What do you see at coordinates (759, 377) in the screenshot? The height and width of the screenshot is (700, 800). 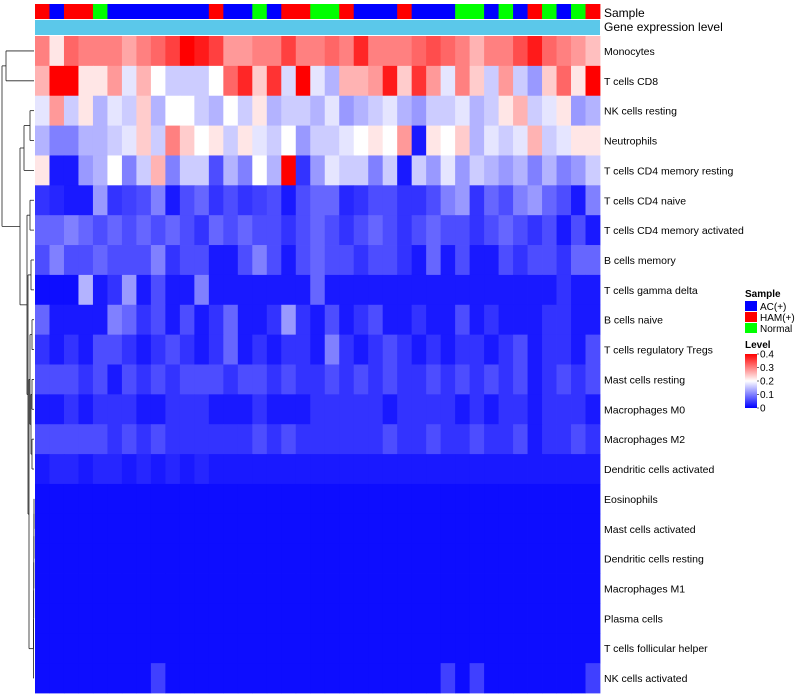 I see `level-legend: Level 0.4 0.3 0.2 0.1 0` at bounding box center [759, 377].